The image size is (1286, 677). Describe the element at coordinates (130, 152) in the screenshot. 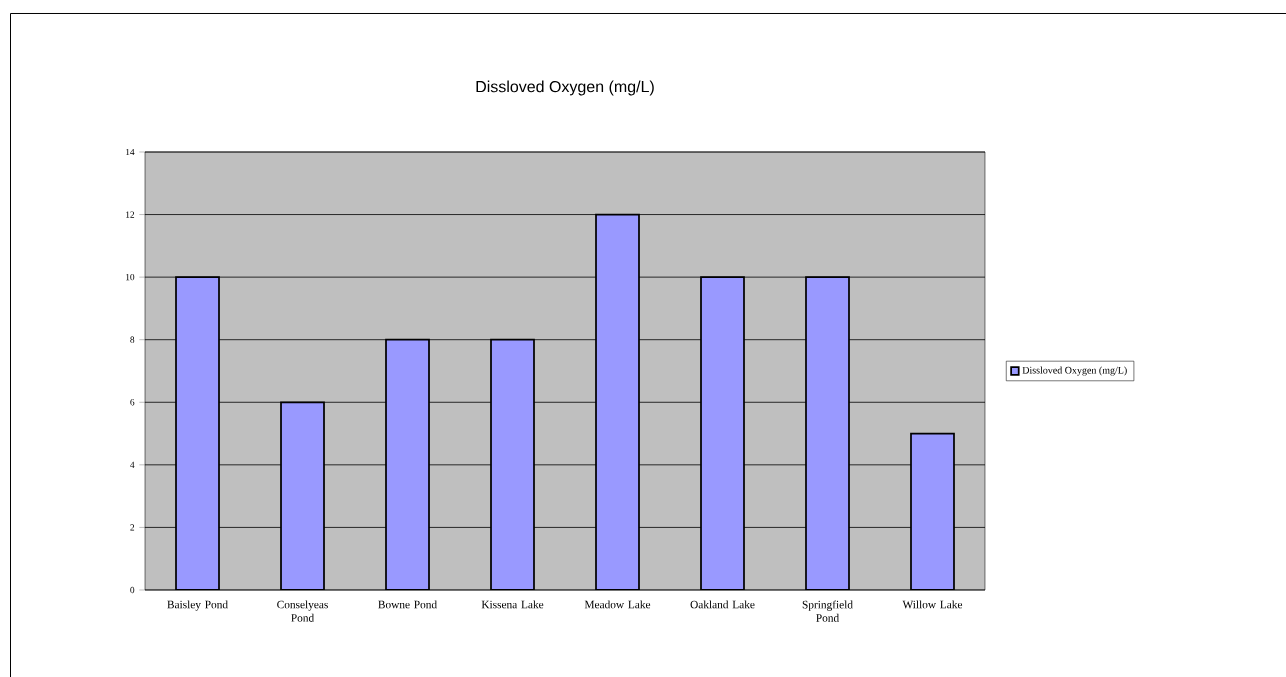

I see `y-tick-label: 14` at that location.